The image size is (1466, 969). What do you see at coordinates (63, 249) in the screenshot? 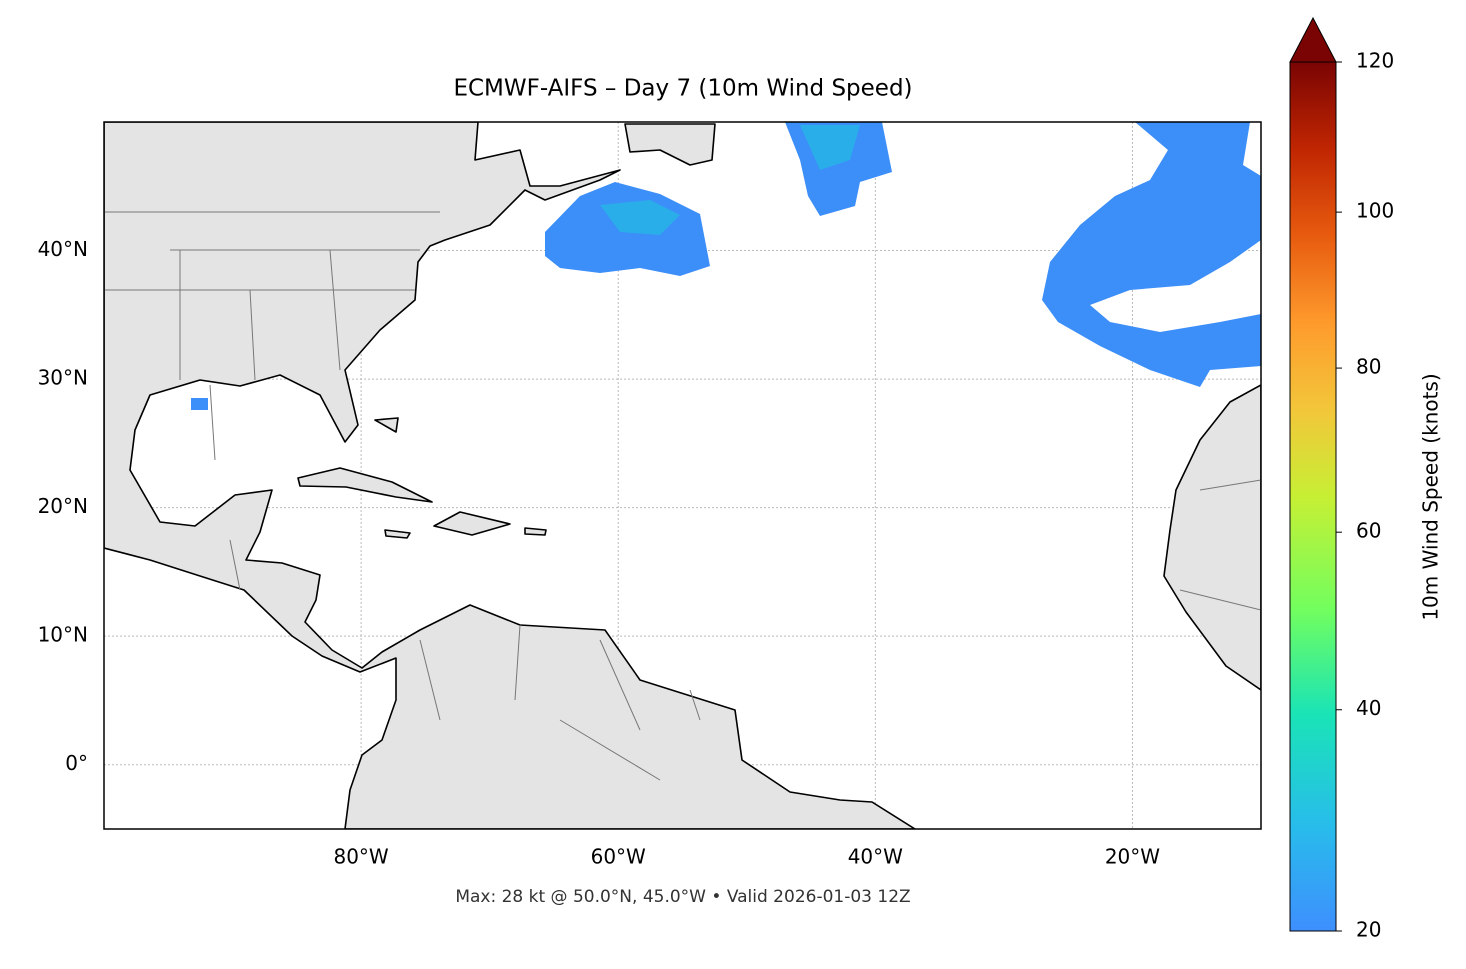
I see `y-tick-label: 40°N` at bounding box center [63, 249].